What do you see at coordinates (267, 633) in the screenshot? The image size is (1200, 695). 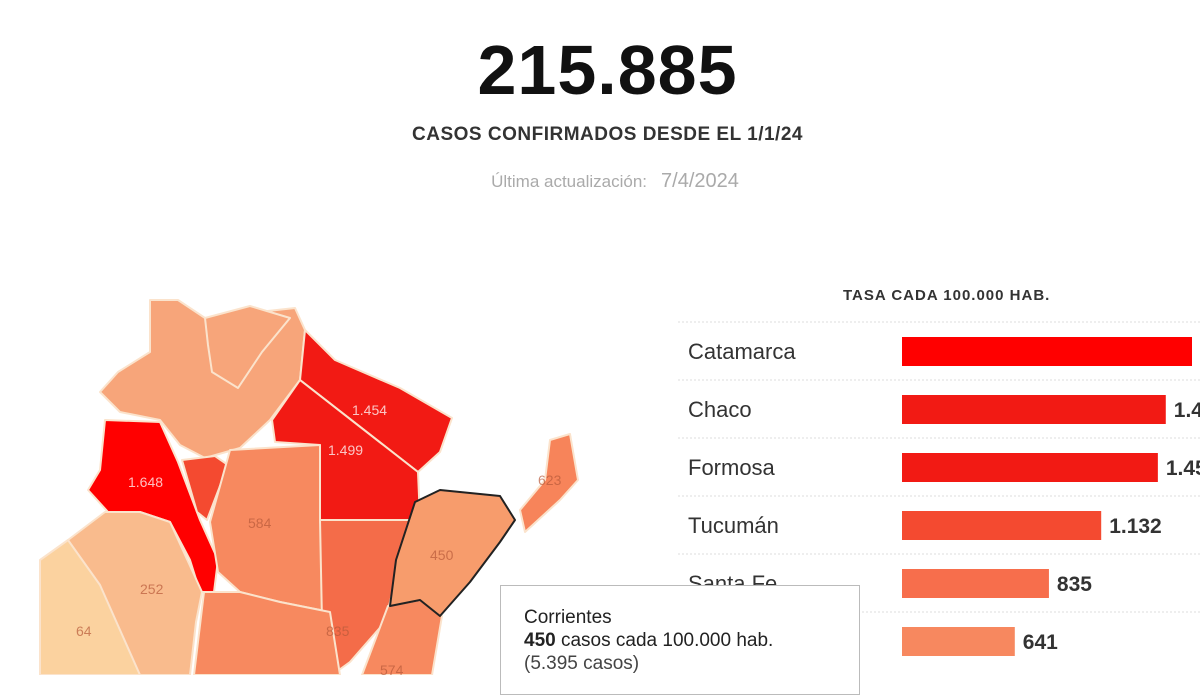 I see `province-cordoba` at bounding box center [267, 633].